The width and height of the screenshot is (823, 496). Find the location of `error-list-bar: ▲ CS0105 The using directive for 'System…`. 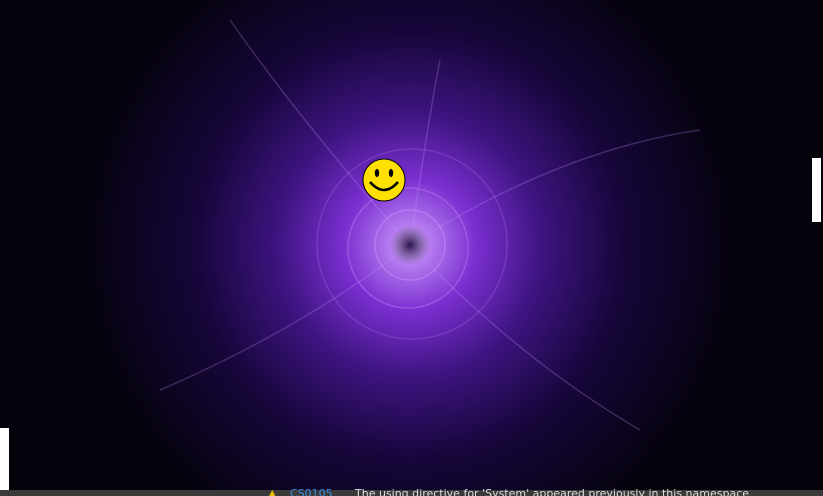

error-list-bar: ▲ CS0105 The using directive for 'System… is located at coordinates (411, 491).